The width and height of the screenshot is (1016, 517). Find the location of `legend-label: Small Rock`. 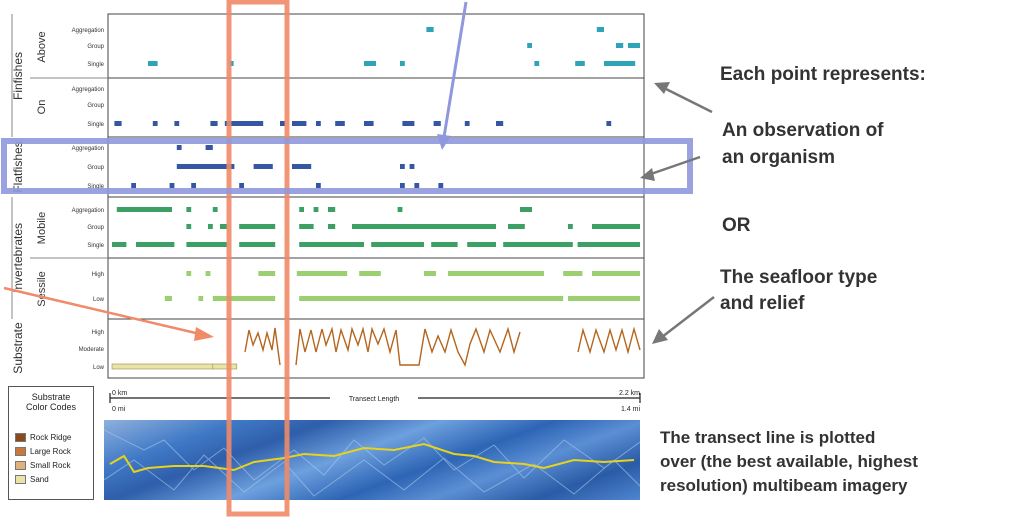

legend-label: Small Rock is located at coordinates (50, 465).